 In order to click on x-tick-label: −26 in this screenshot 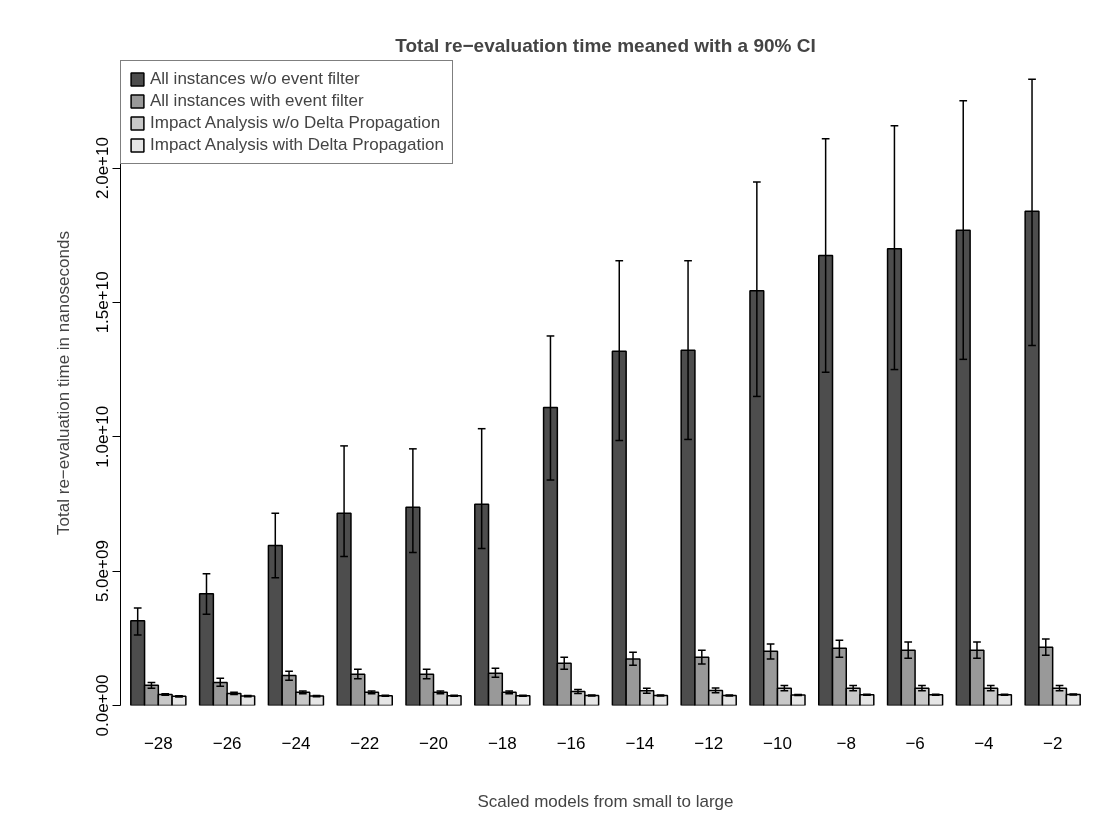, I will do `click(227, 743)`.